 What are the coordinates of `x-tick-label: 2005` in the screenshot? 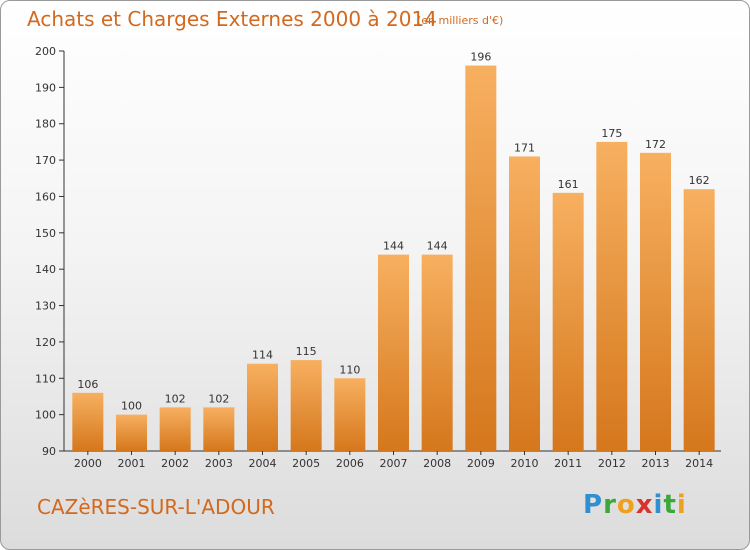 It's located at (306, 463).